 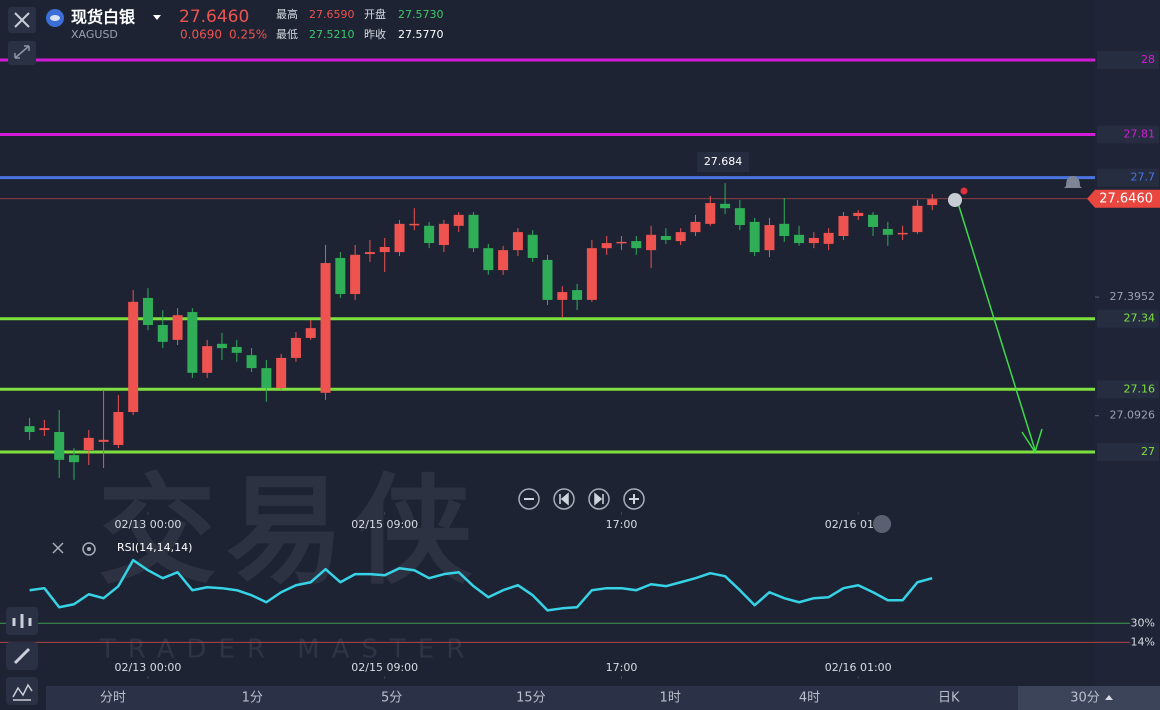 I want to click on scroll-left-button, so click(x=564, y=499).